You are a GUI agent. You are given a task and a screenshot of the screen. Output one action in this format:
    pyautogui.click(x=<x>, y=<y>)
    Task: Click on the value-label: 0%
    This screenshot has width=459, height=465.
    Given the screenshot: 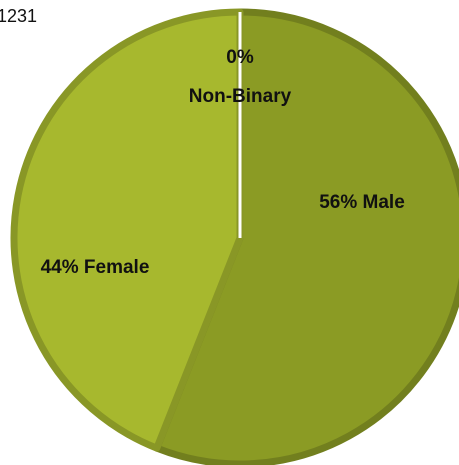 What is the action you would take?
    pyautogui.click(x=240, y=57)
    